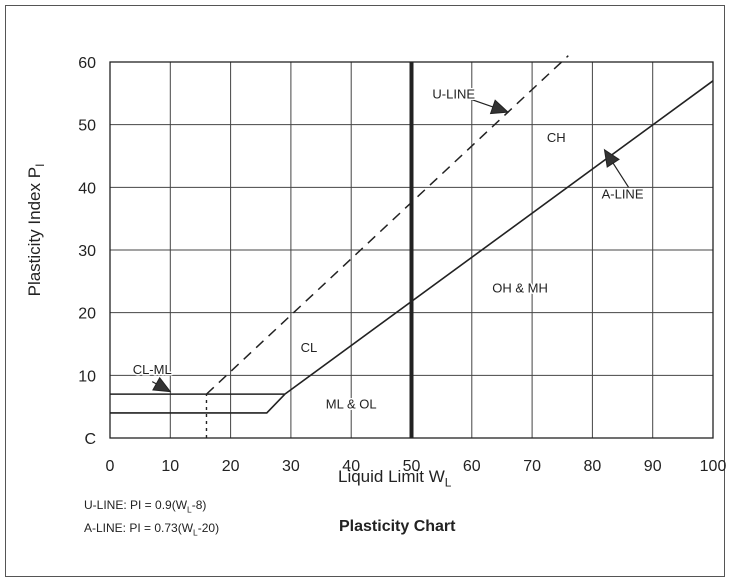  I want to click on a-line-arrow-shaft, so click(621, 175).